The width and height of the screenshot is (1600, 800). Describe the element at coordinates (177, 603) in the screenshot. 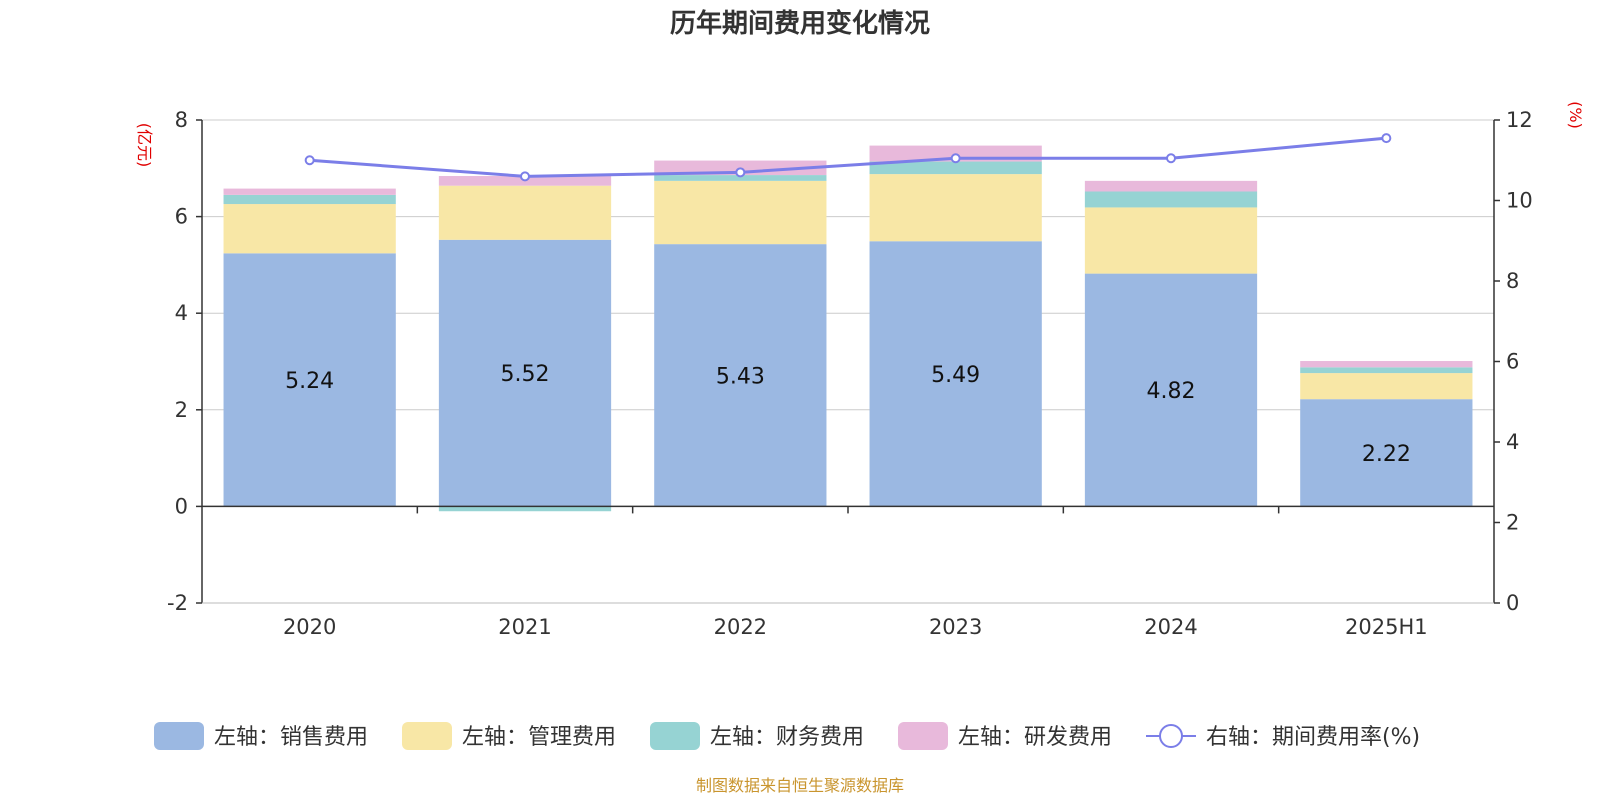

I see `left-tick-label: -2` at that location.